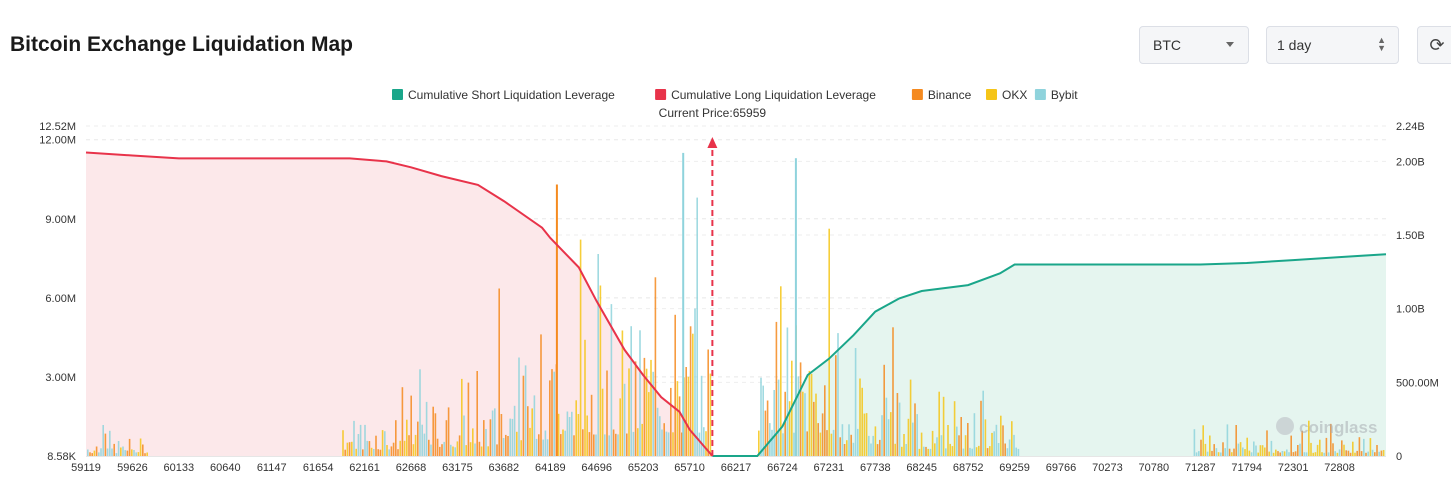  What do you see at coordinates (57, 141) in the screenshot?
I see `y-left-tick-label: 12.00M` at bounding box center [57, 141].